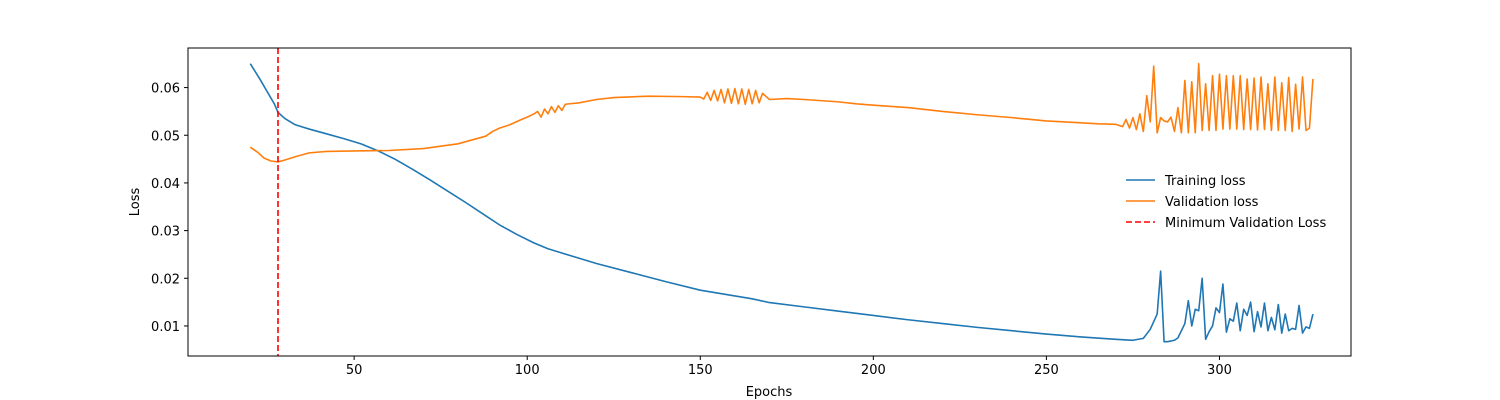 The width and height of the screenshot is (1500, 400). I want to click on x-axis-label: Epochs, so click(769, 392).